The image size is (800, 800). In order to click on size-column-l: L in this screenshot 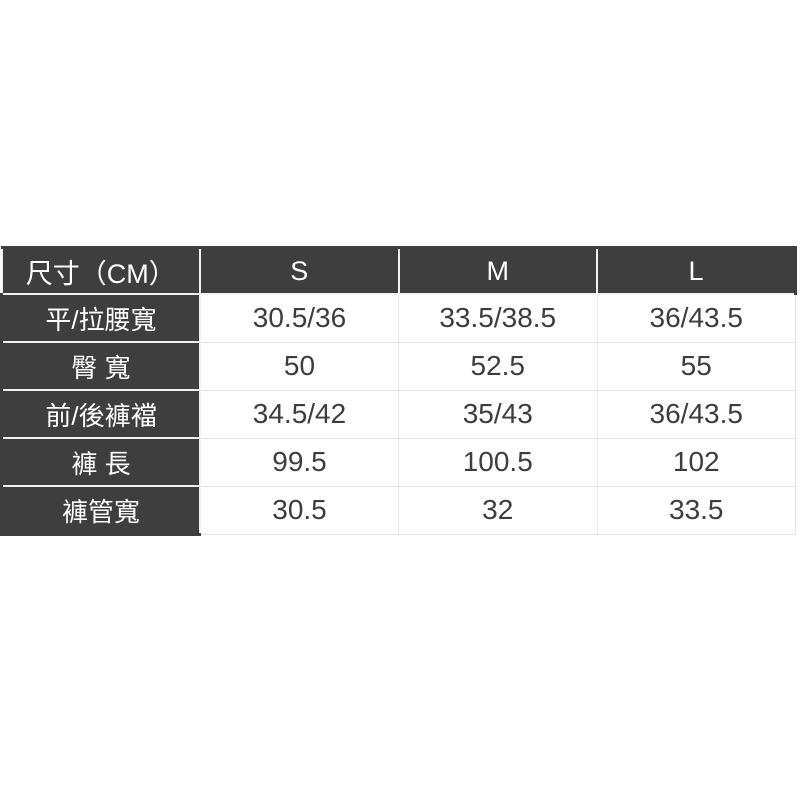, I will do `click(696, 270)`.